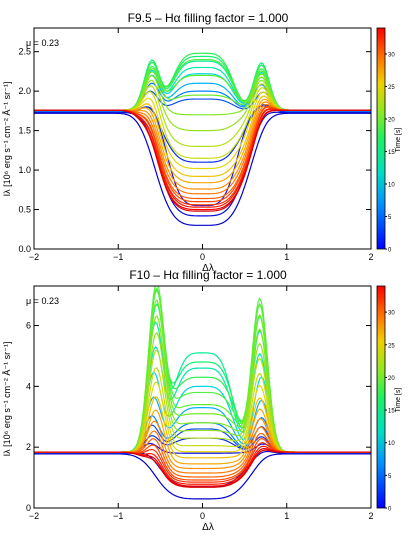 The image size is (415, 536). Describe the element at coordinates (24, 91) in the screenshot. I see `y-tick-label: 2.0` at that location.